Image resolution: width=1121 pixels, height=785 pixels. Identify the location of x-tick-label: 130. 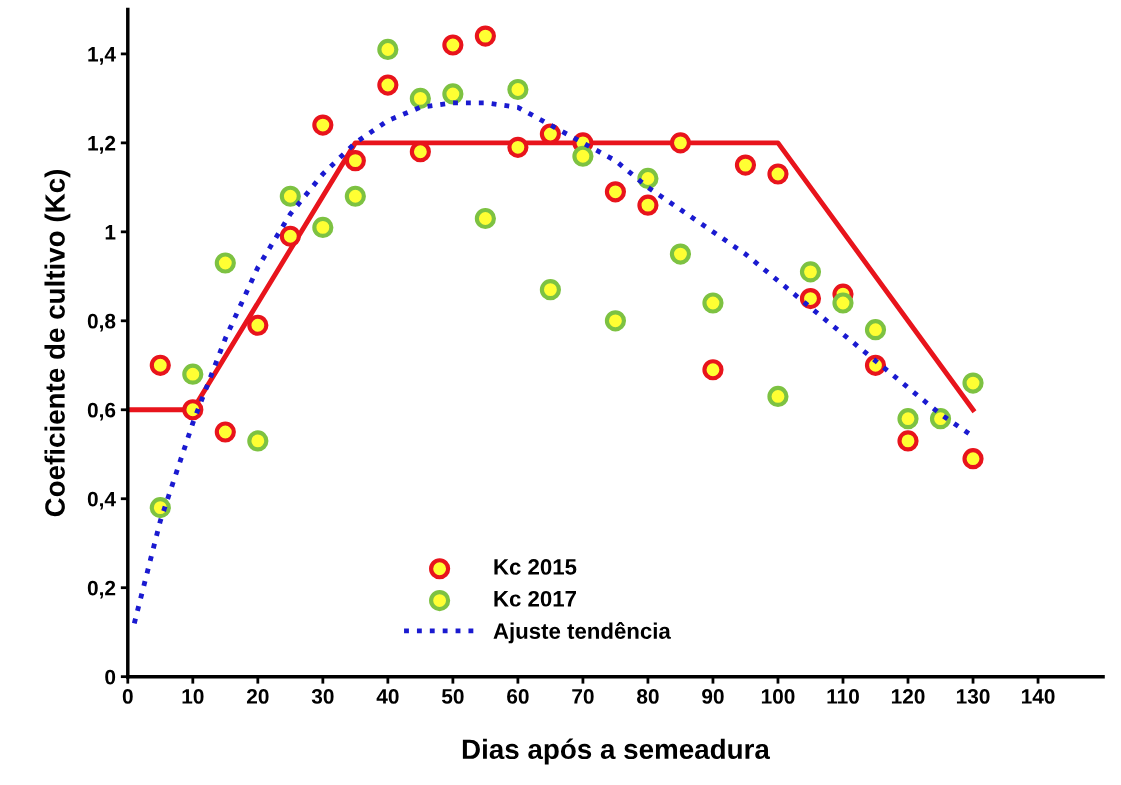
(973, 696).